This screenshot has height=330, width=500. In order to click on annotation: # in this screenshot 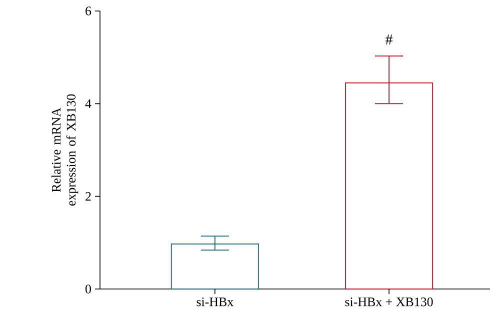, I will do `click(389, 39)`.